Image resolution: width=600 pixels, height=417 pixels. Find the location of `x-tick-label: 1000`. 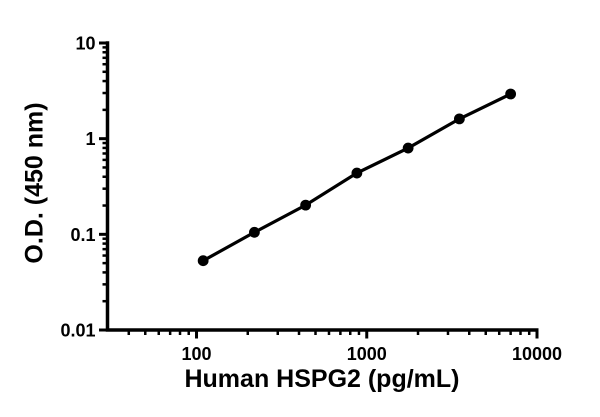

x-tick-label: 1000 is located at coordinates (367, 354).